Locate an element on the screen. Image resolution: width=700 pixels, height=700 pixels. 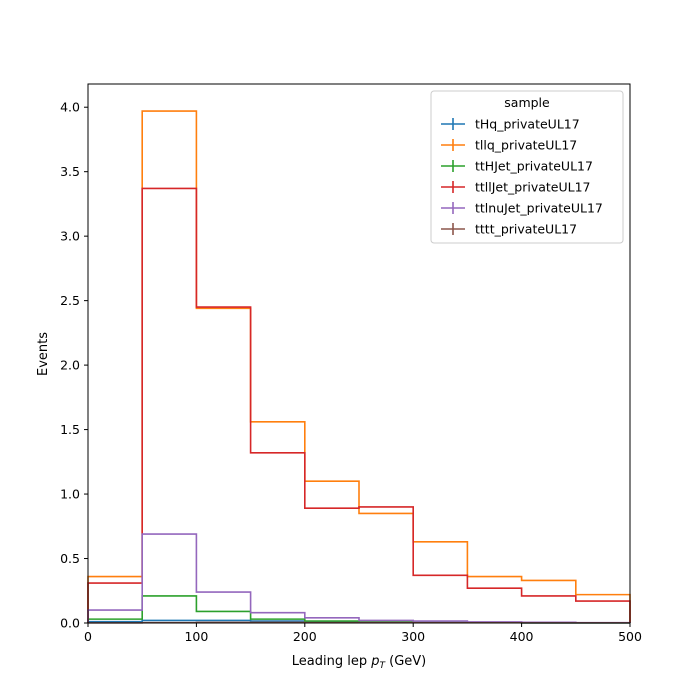
x-tick-label: 0 is located at coordinates (88, 636).